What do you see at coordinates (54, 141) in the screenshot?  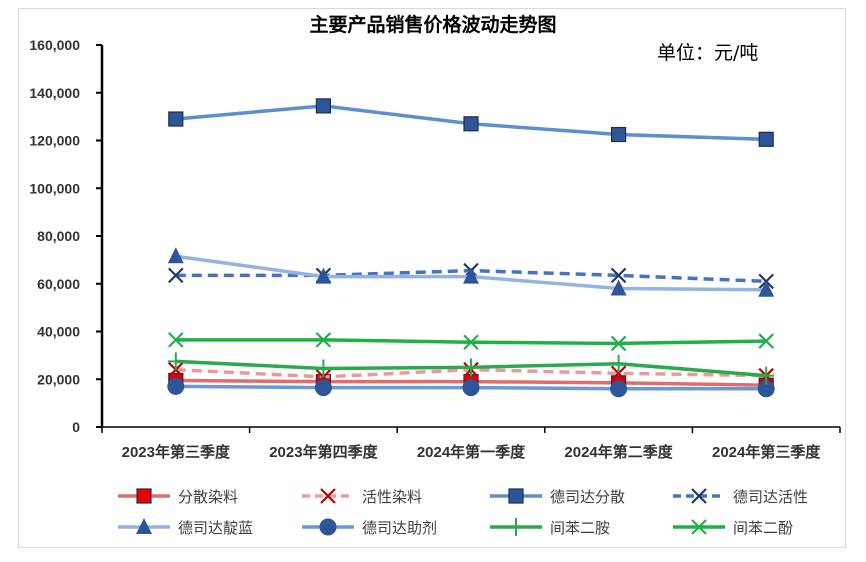 I see `y-tick-label: 120,000` at bounding box center [54, 141].